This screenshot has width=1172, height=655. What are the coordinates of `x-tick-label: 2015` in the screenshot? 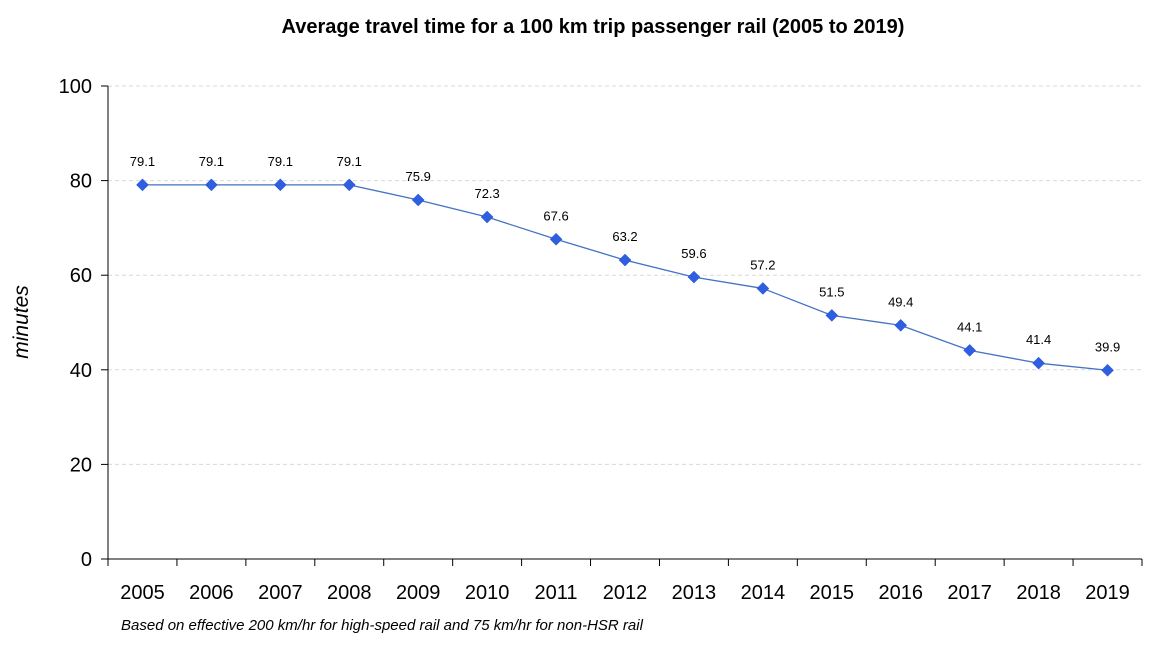 It's located at (832, 593).